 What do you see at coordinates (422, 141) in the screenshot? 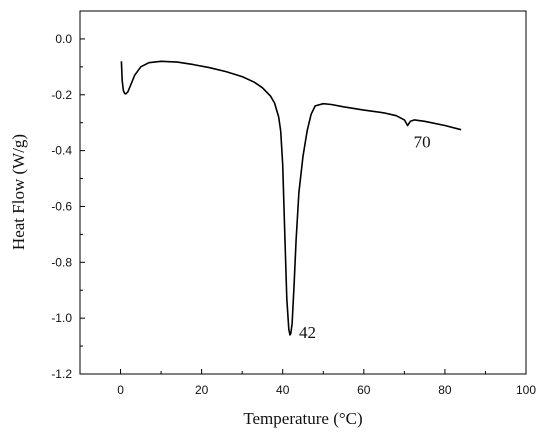
I see `peak-annotation: 70` at bounding box center [422, 141].